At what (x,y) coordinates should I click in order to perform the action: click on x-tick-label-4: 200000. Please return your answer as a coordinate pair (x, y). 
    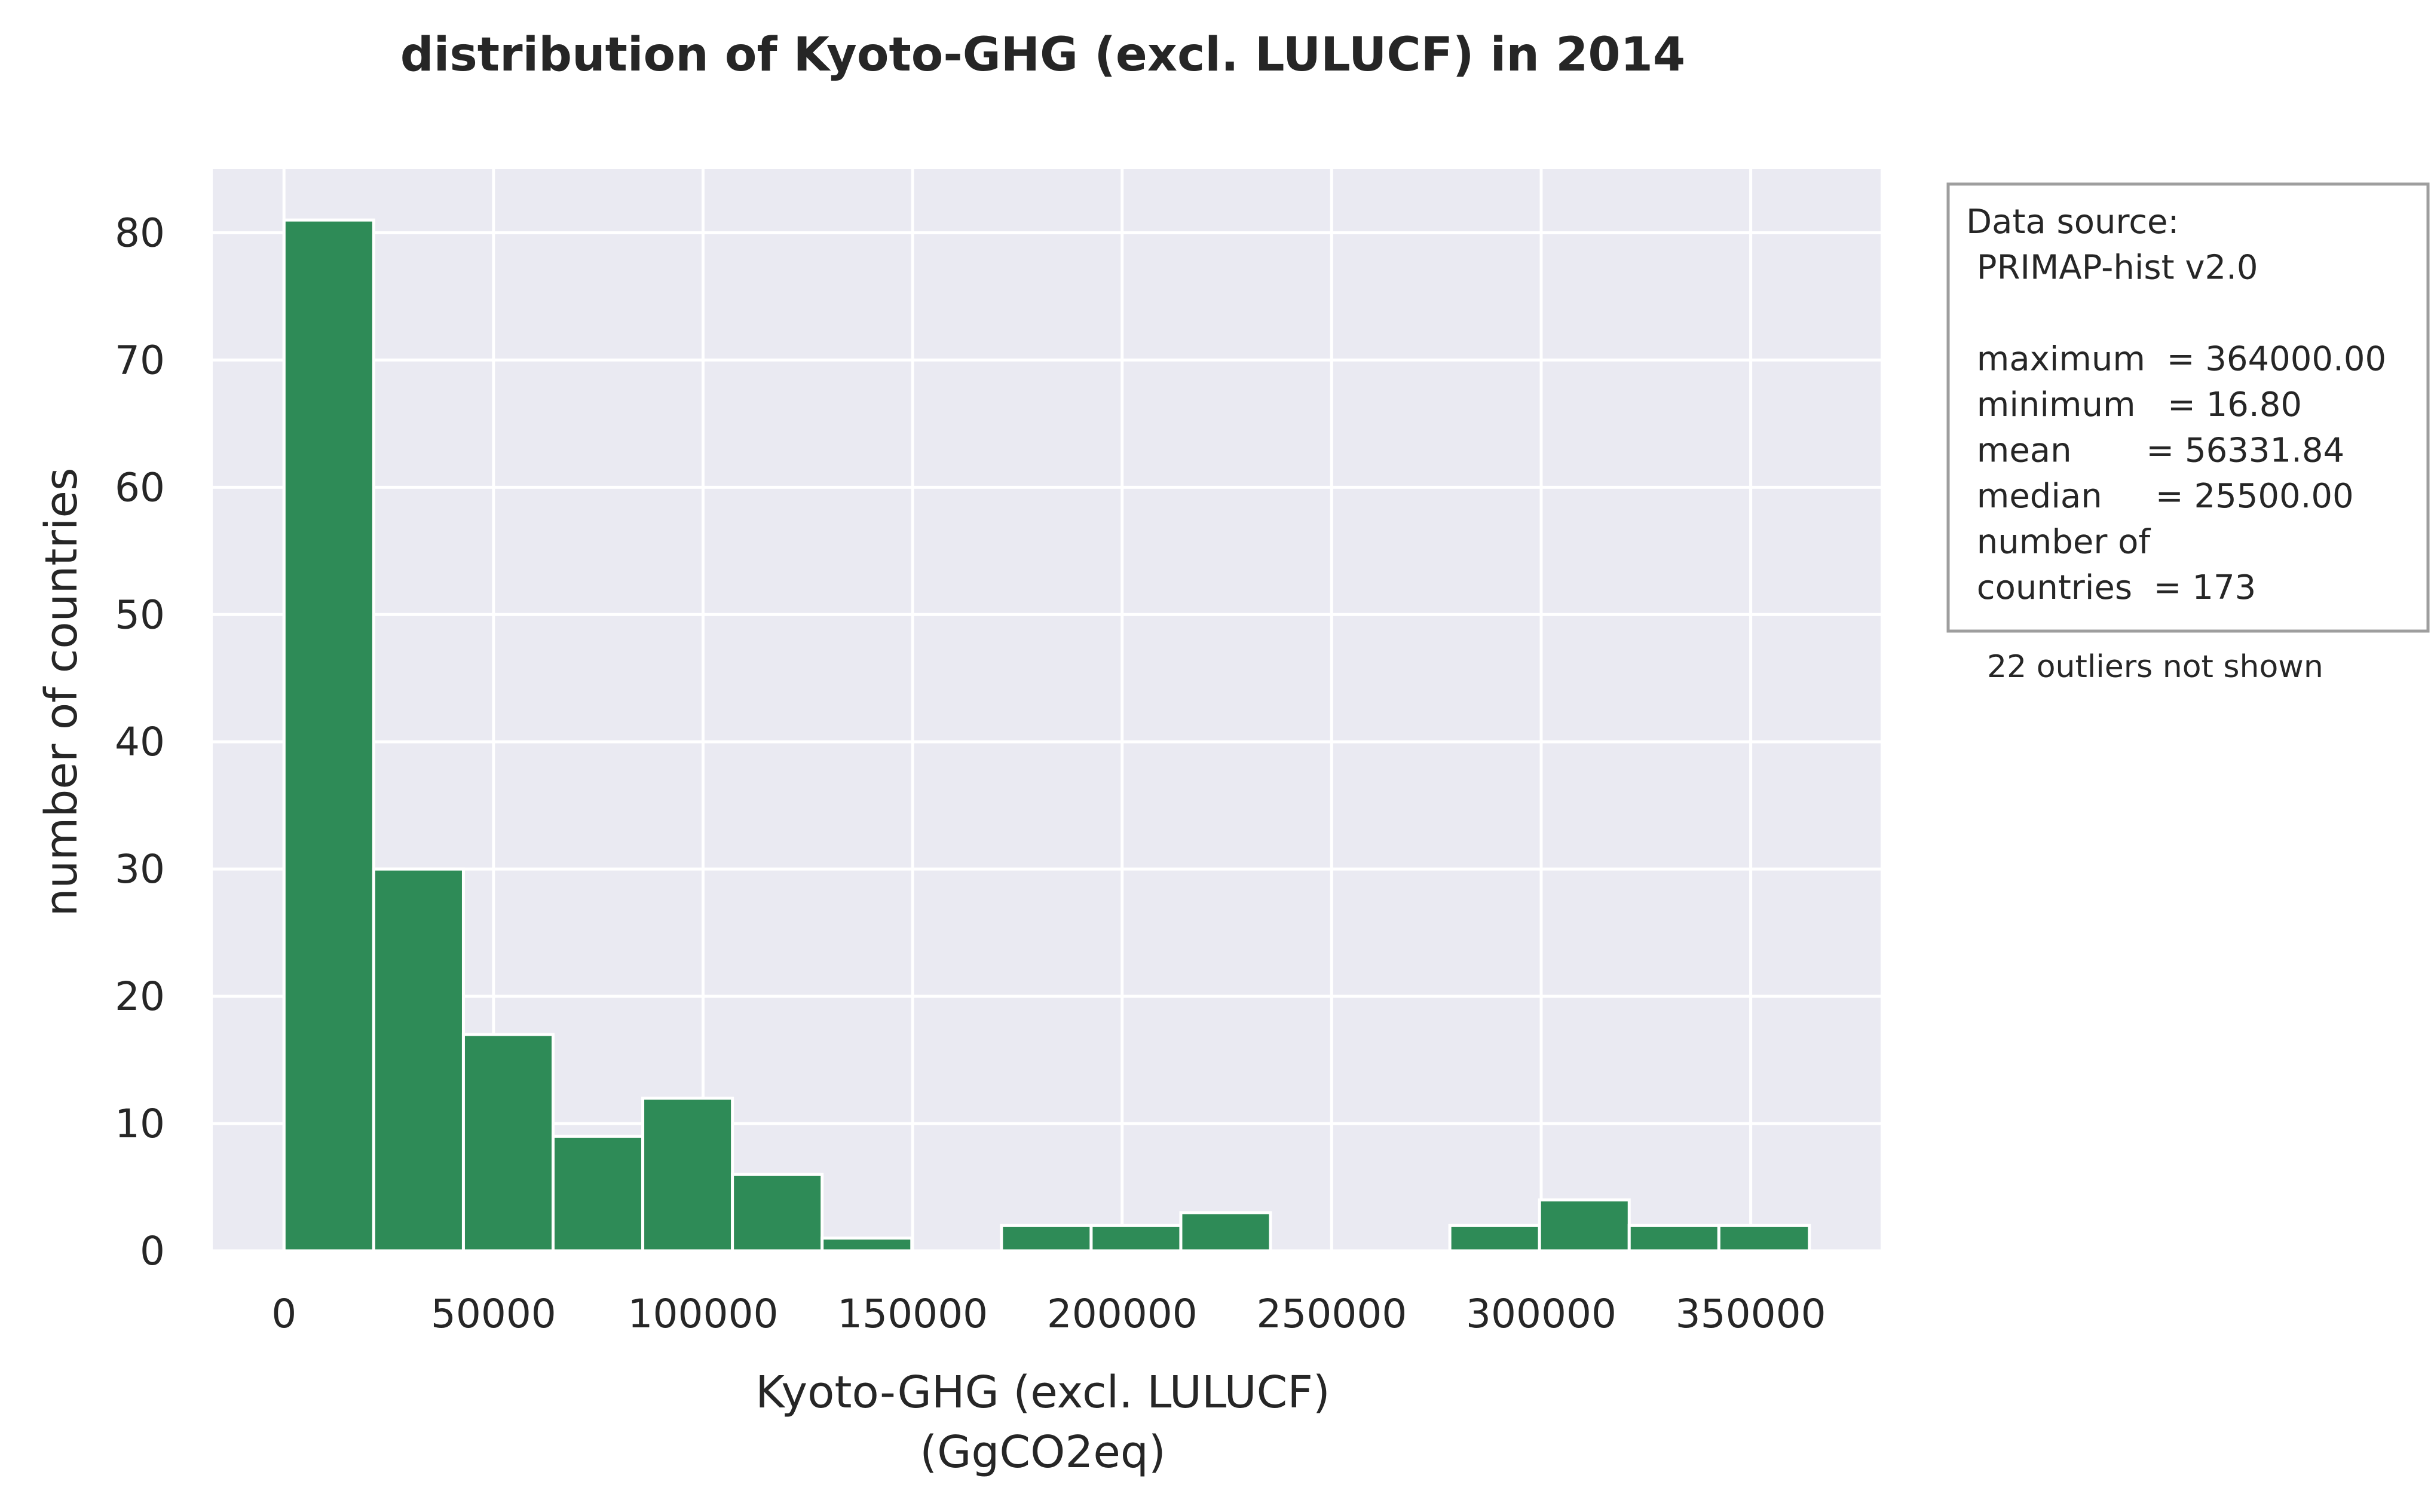
    Looking at the image, I should click on (1122, 1314).